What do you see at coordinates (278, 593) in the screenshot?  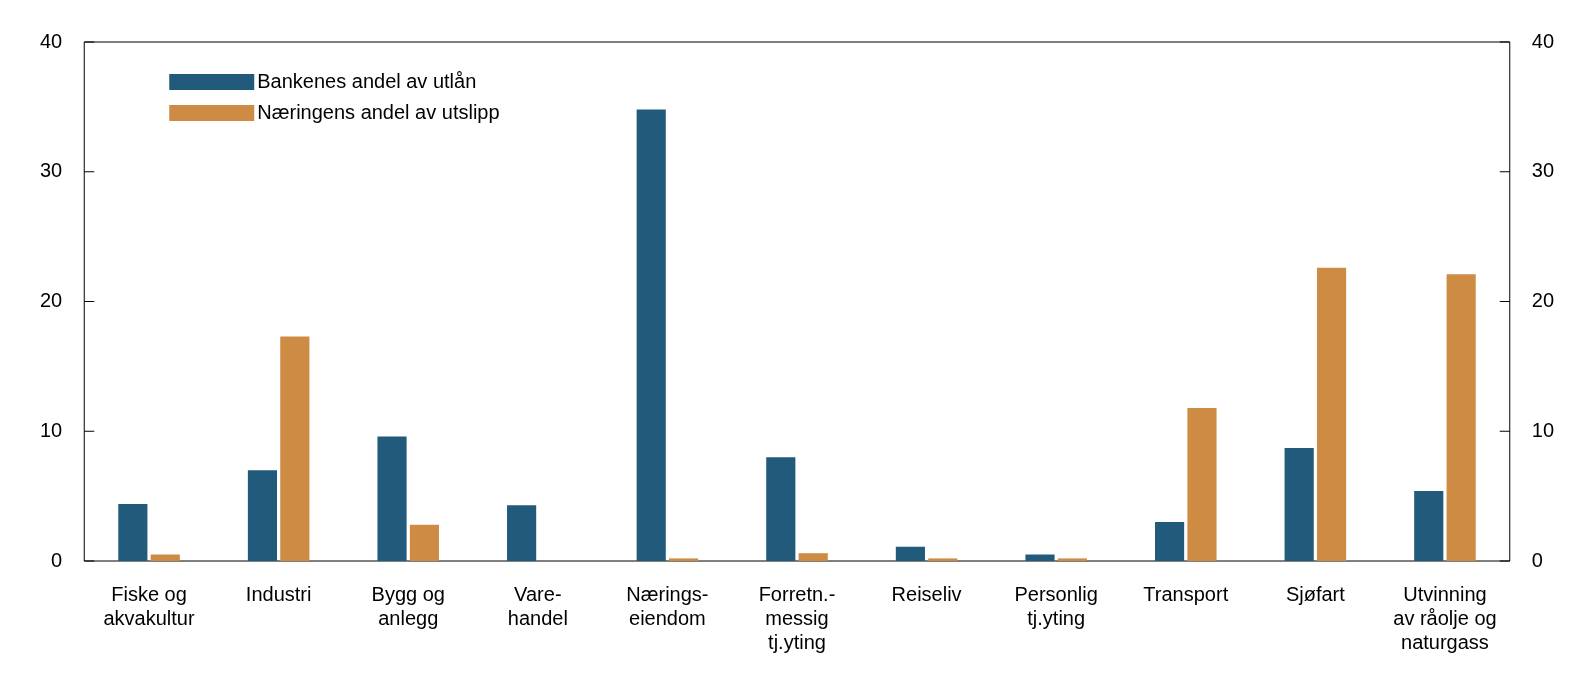 I see `x-tick-label: Industri` at bounding box center [278, 593].